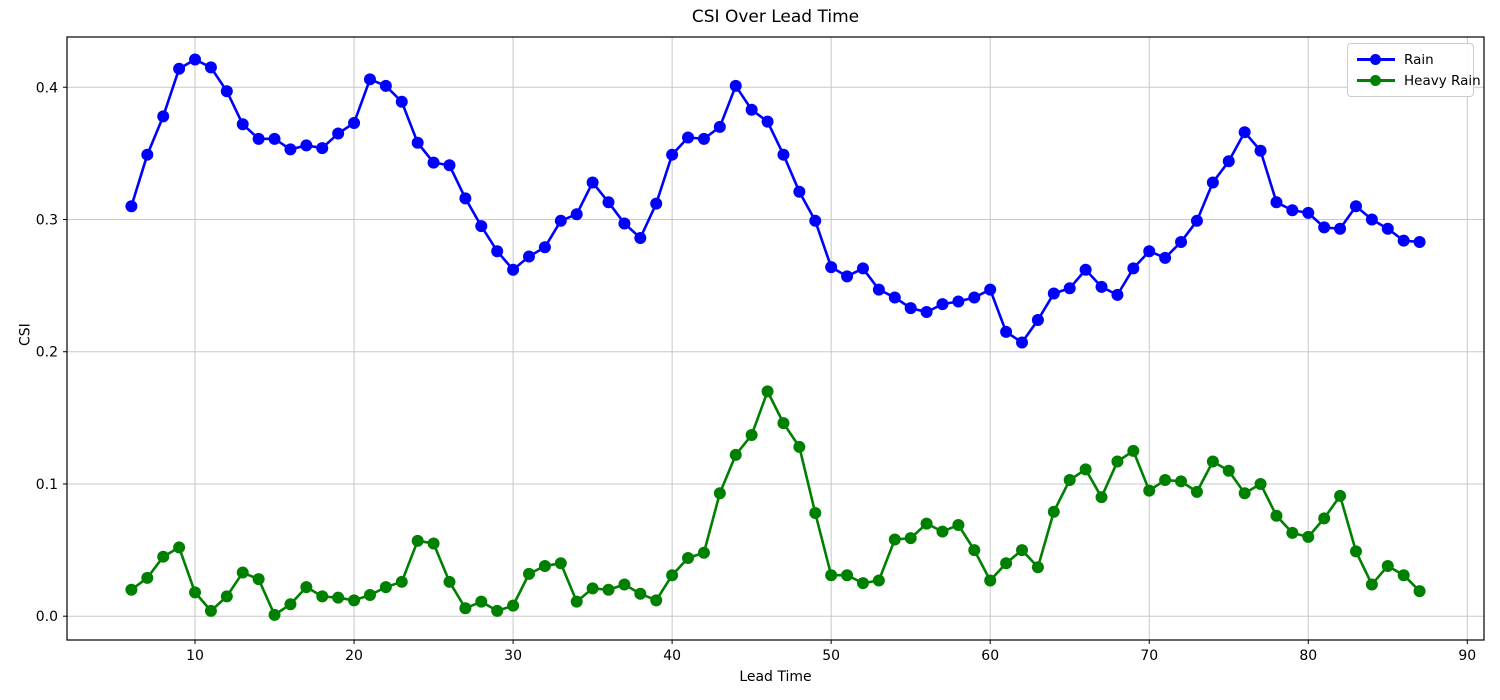 The image size is (1500, 700). What do you see at coordinates (1149, 656) in the screenshot?
I see `svg-text: 70` at bounding box center [1149, 656].